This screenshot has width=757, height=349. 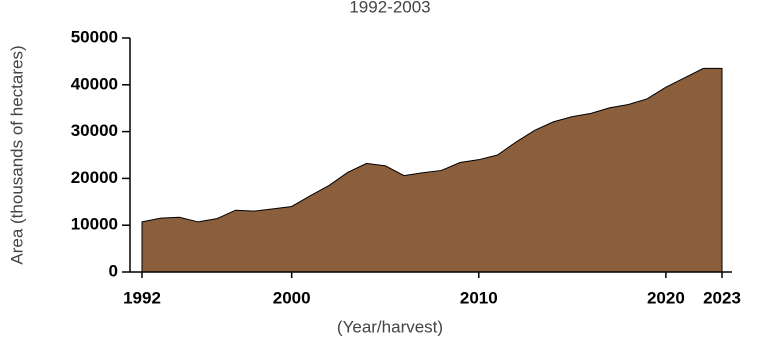 I want to click on y-tick-label: 40000, so click(x=94, y=83).